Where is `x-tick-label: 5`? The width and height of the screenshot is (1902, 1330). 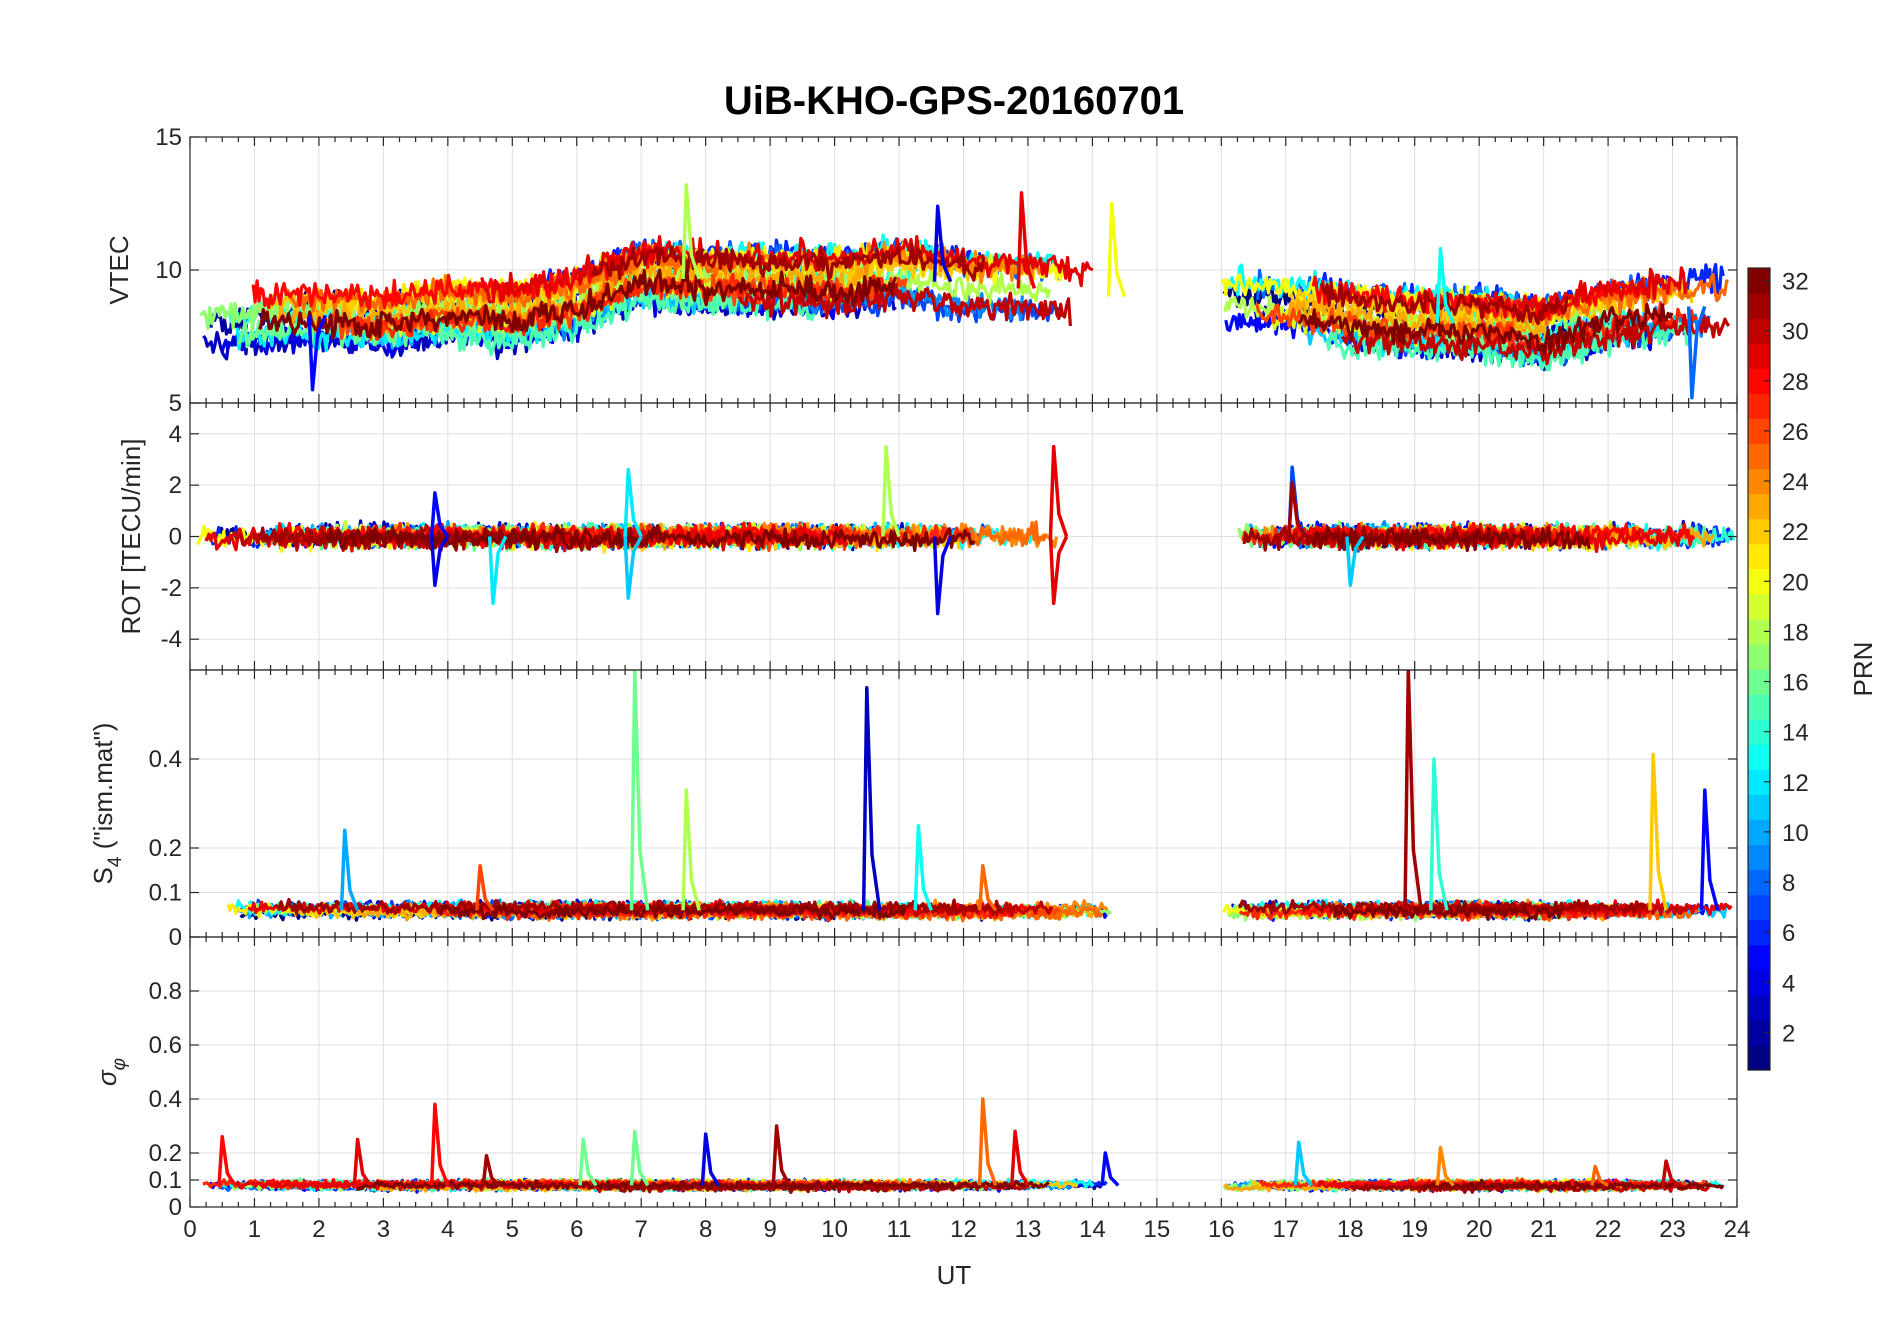
x-tick-label: 5 is located at coordinates (512, 1229).